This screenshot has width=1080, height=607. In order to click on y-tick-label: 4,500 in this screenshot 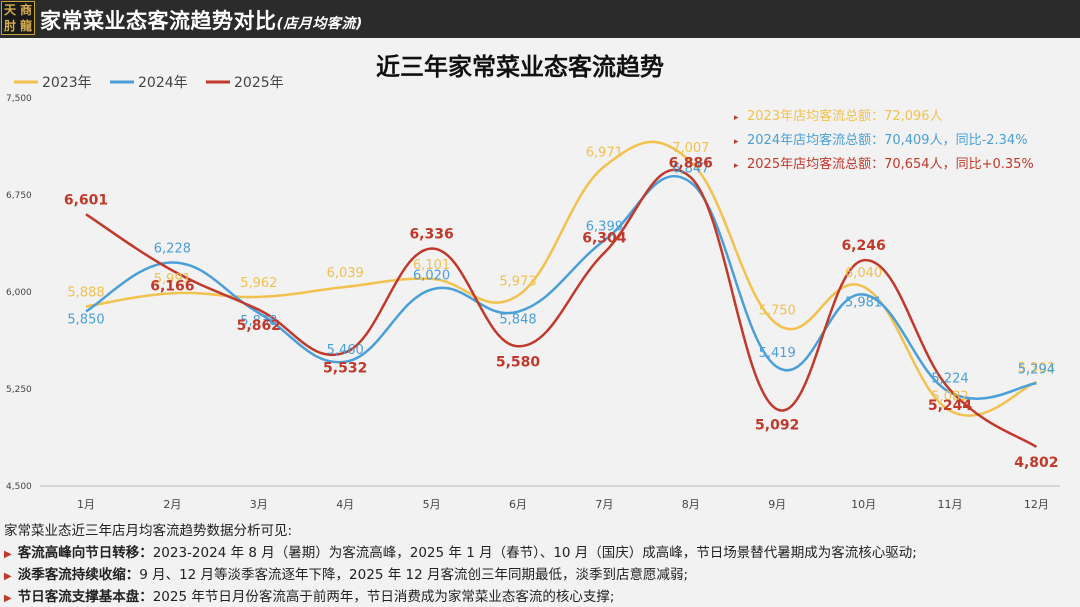, I will do `click(19, 487)`.